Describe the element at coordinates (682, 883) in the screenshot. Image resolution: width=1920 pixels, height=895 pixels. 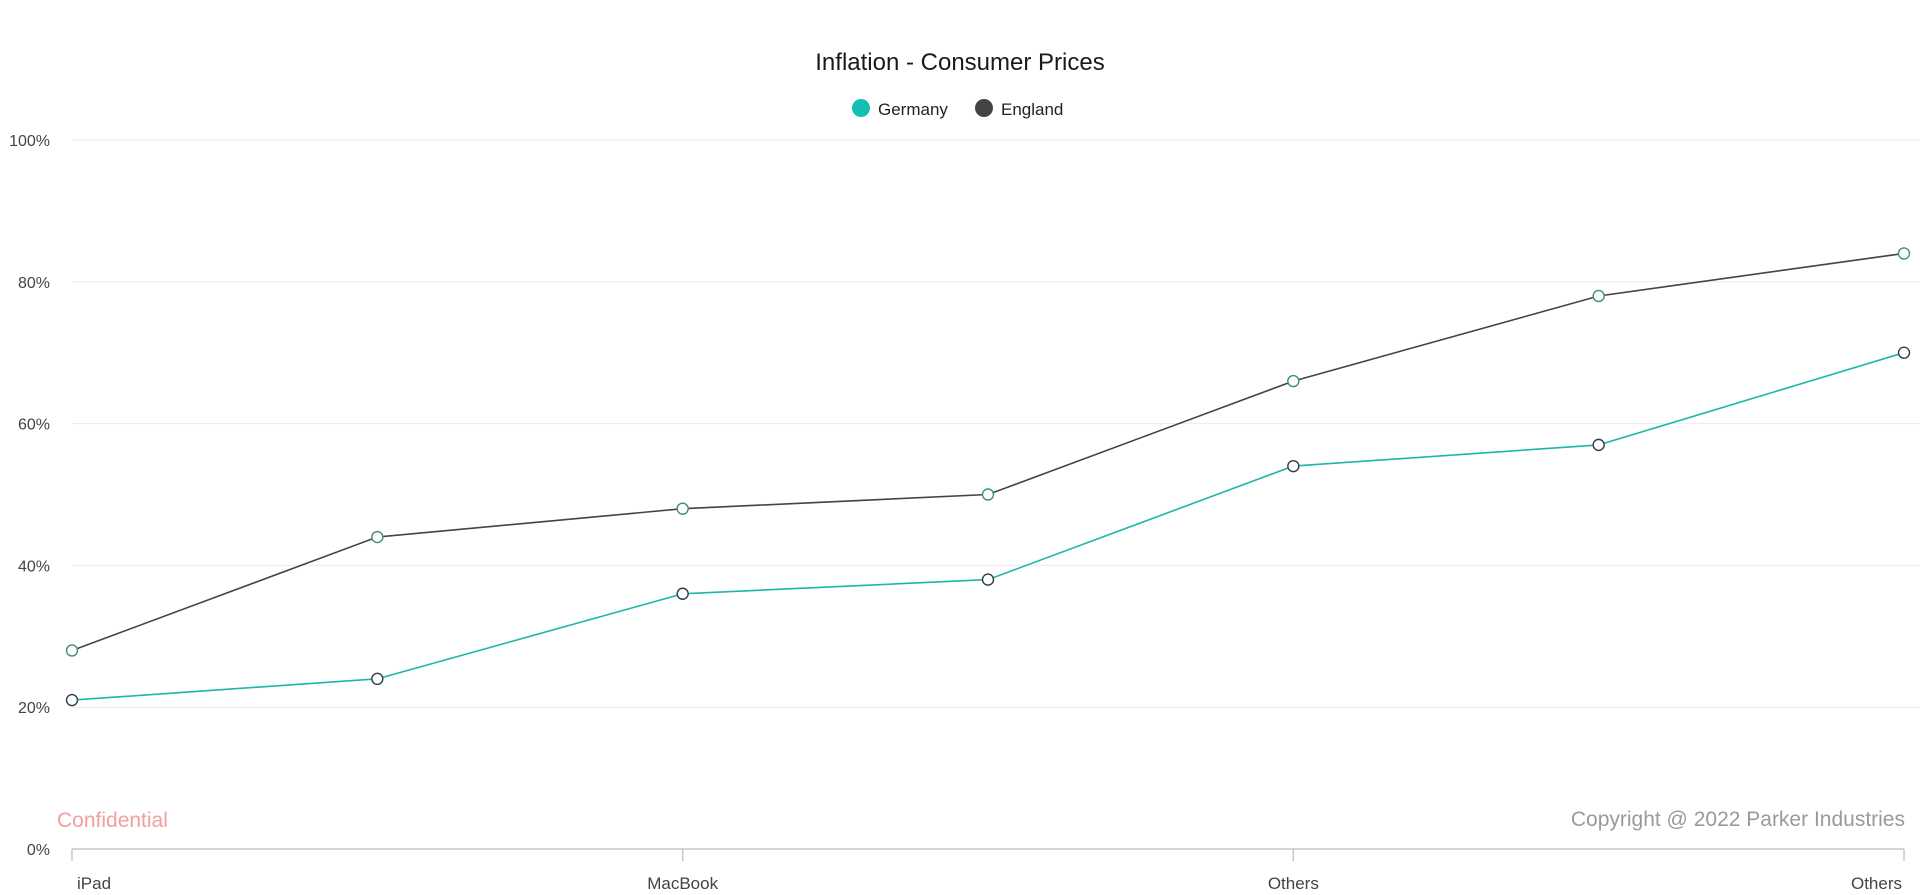
I see `x-tick-label: MacBook` at that location.